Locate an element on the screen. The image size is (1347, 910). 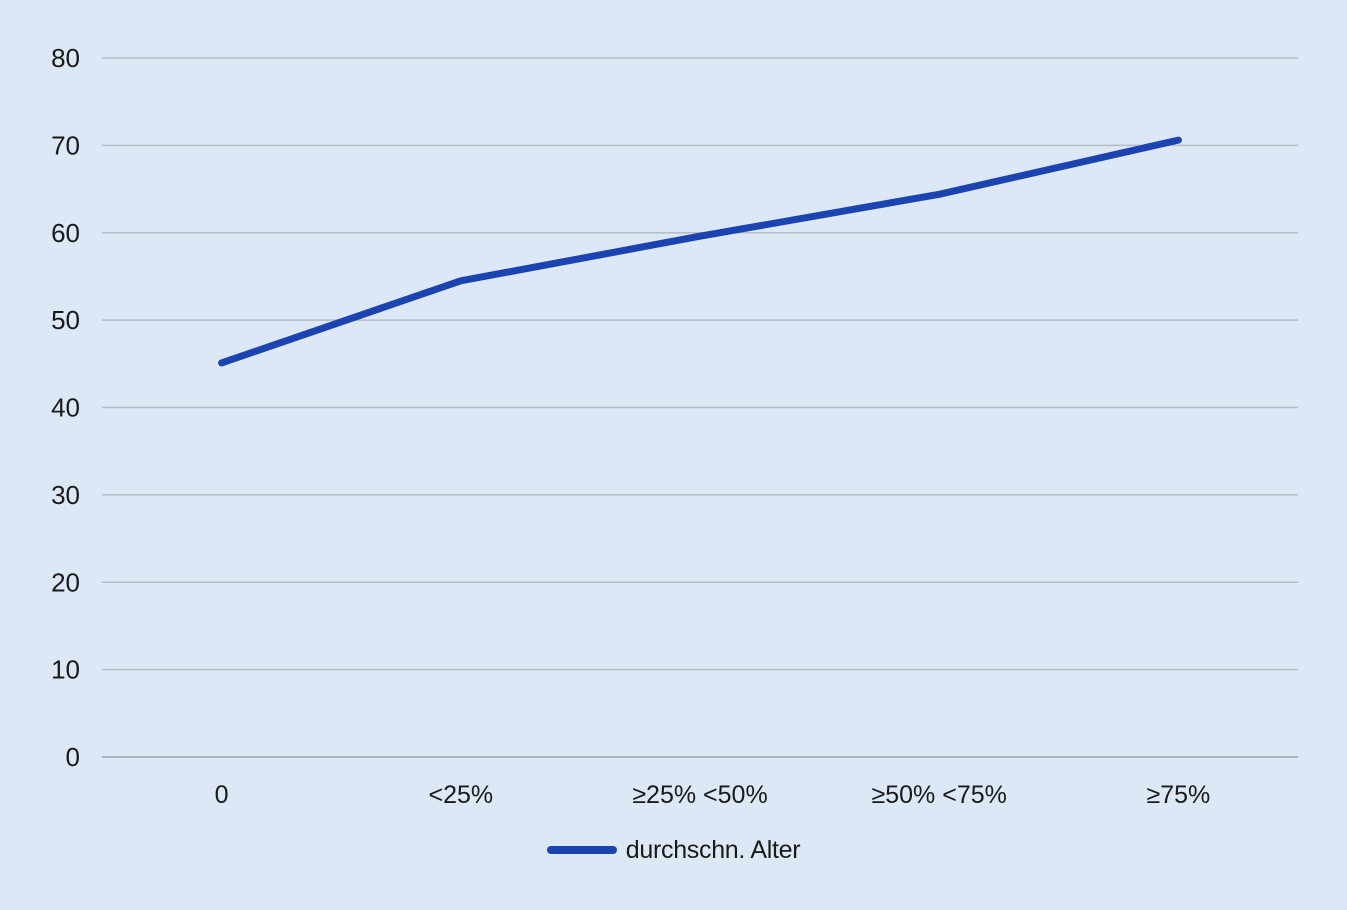
x-axis-category-label: ≥25% <50% is located at coordinates (699, 795).